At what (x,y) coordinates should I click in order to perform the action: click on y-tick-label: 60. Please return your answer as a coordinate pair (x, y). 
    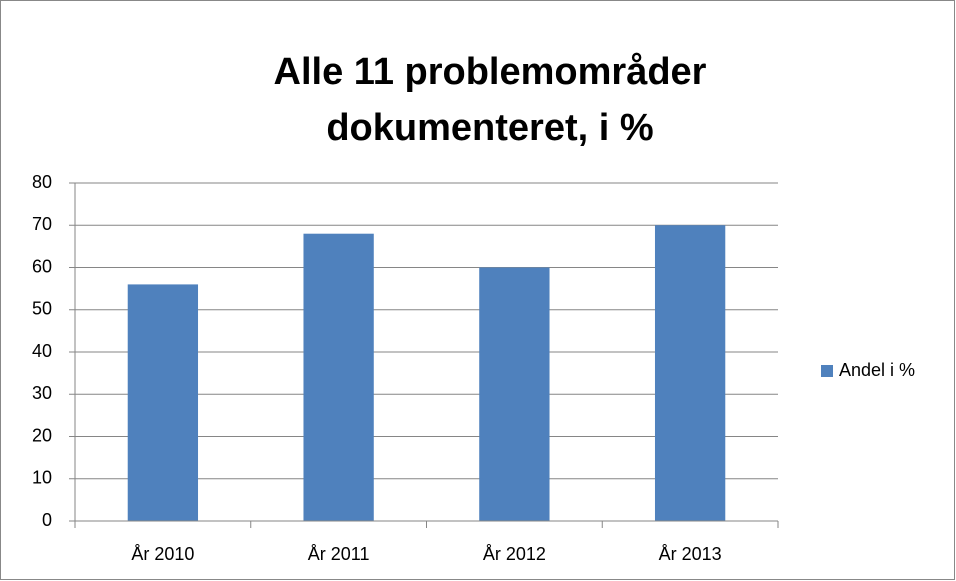
    Looking at the image, I should click on (42, 266).